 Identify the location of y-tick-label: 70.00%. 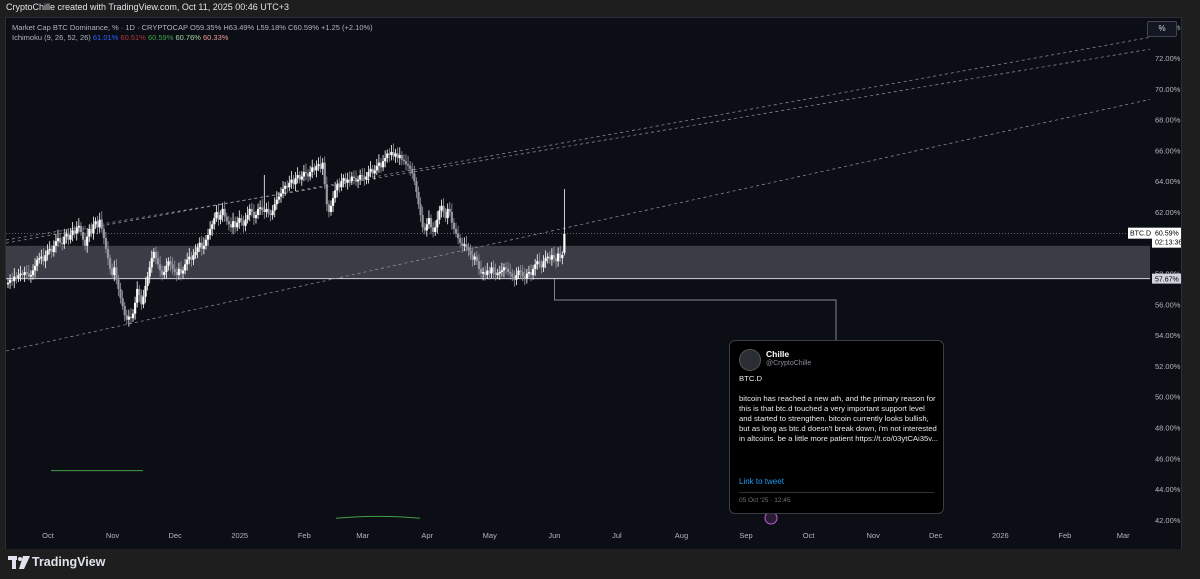
(1168, 89).